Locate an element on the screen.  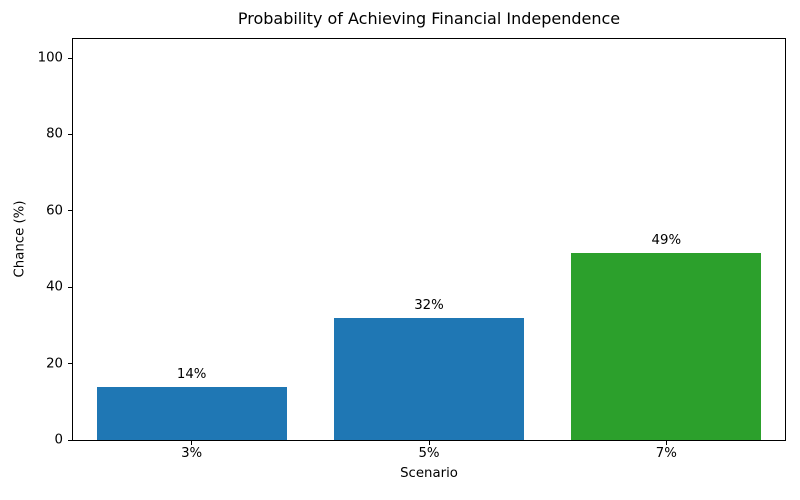
bar-value-label: 49% is located at coordinates (666, 241).